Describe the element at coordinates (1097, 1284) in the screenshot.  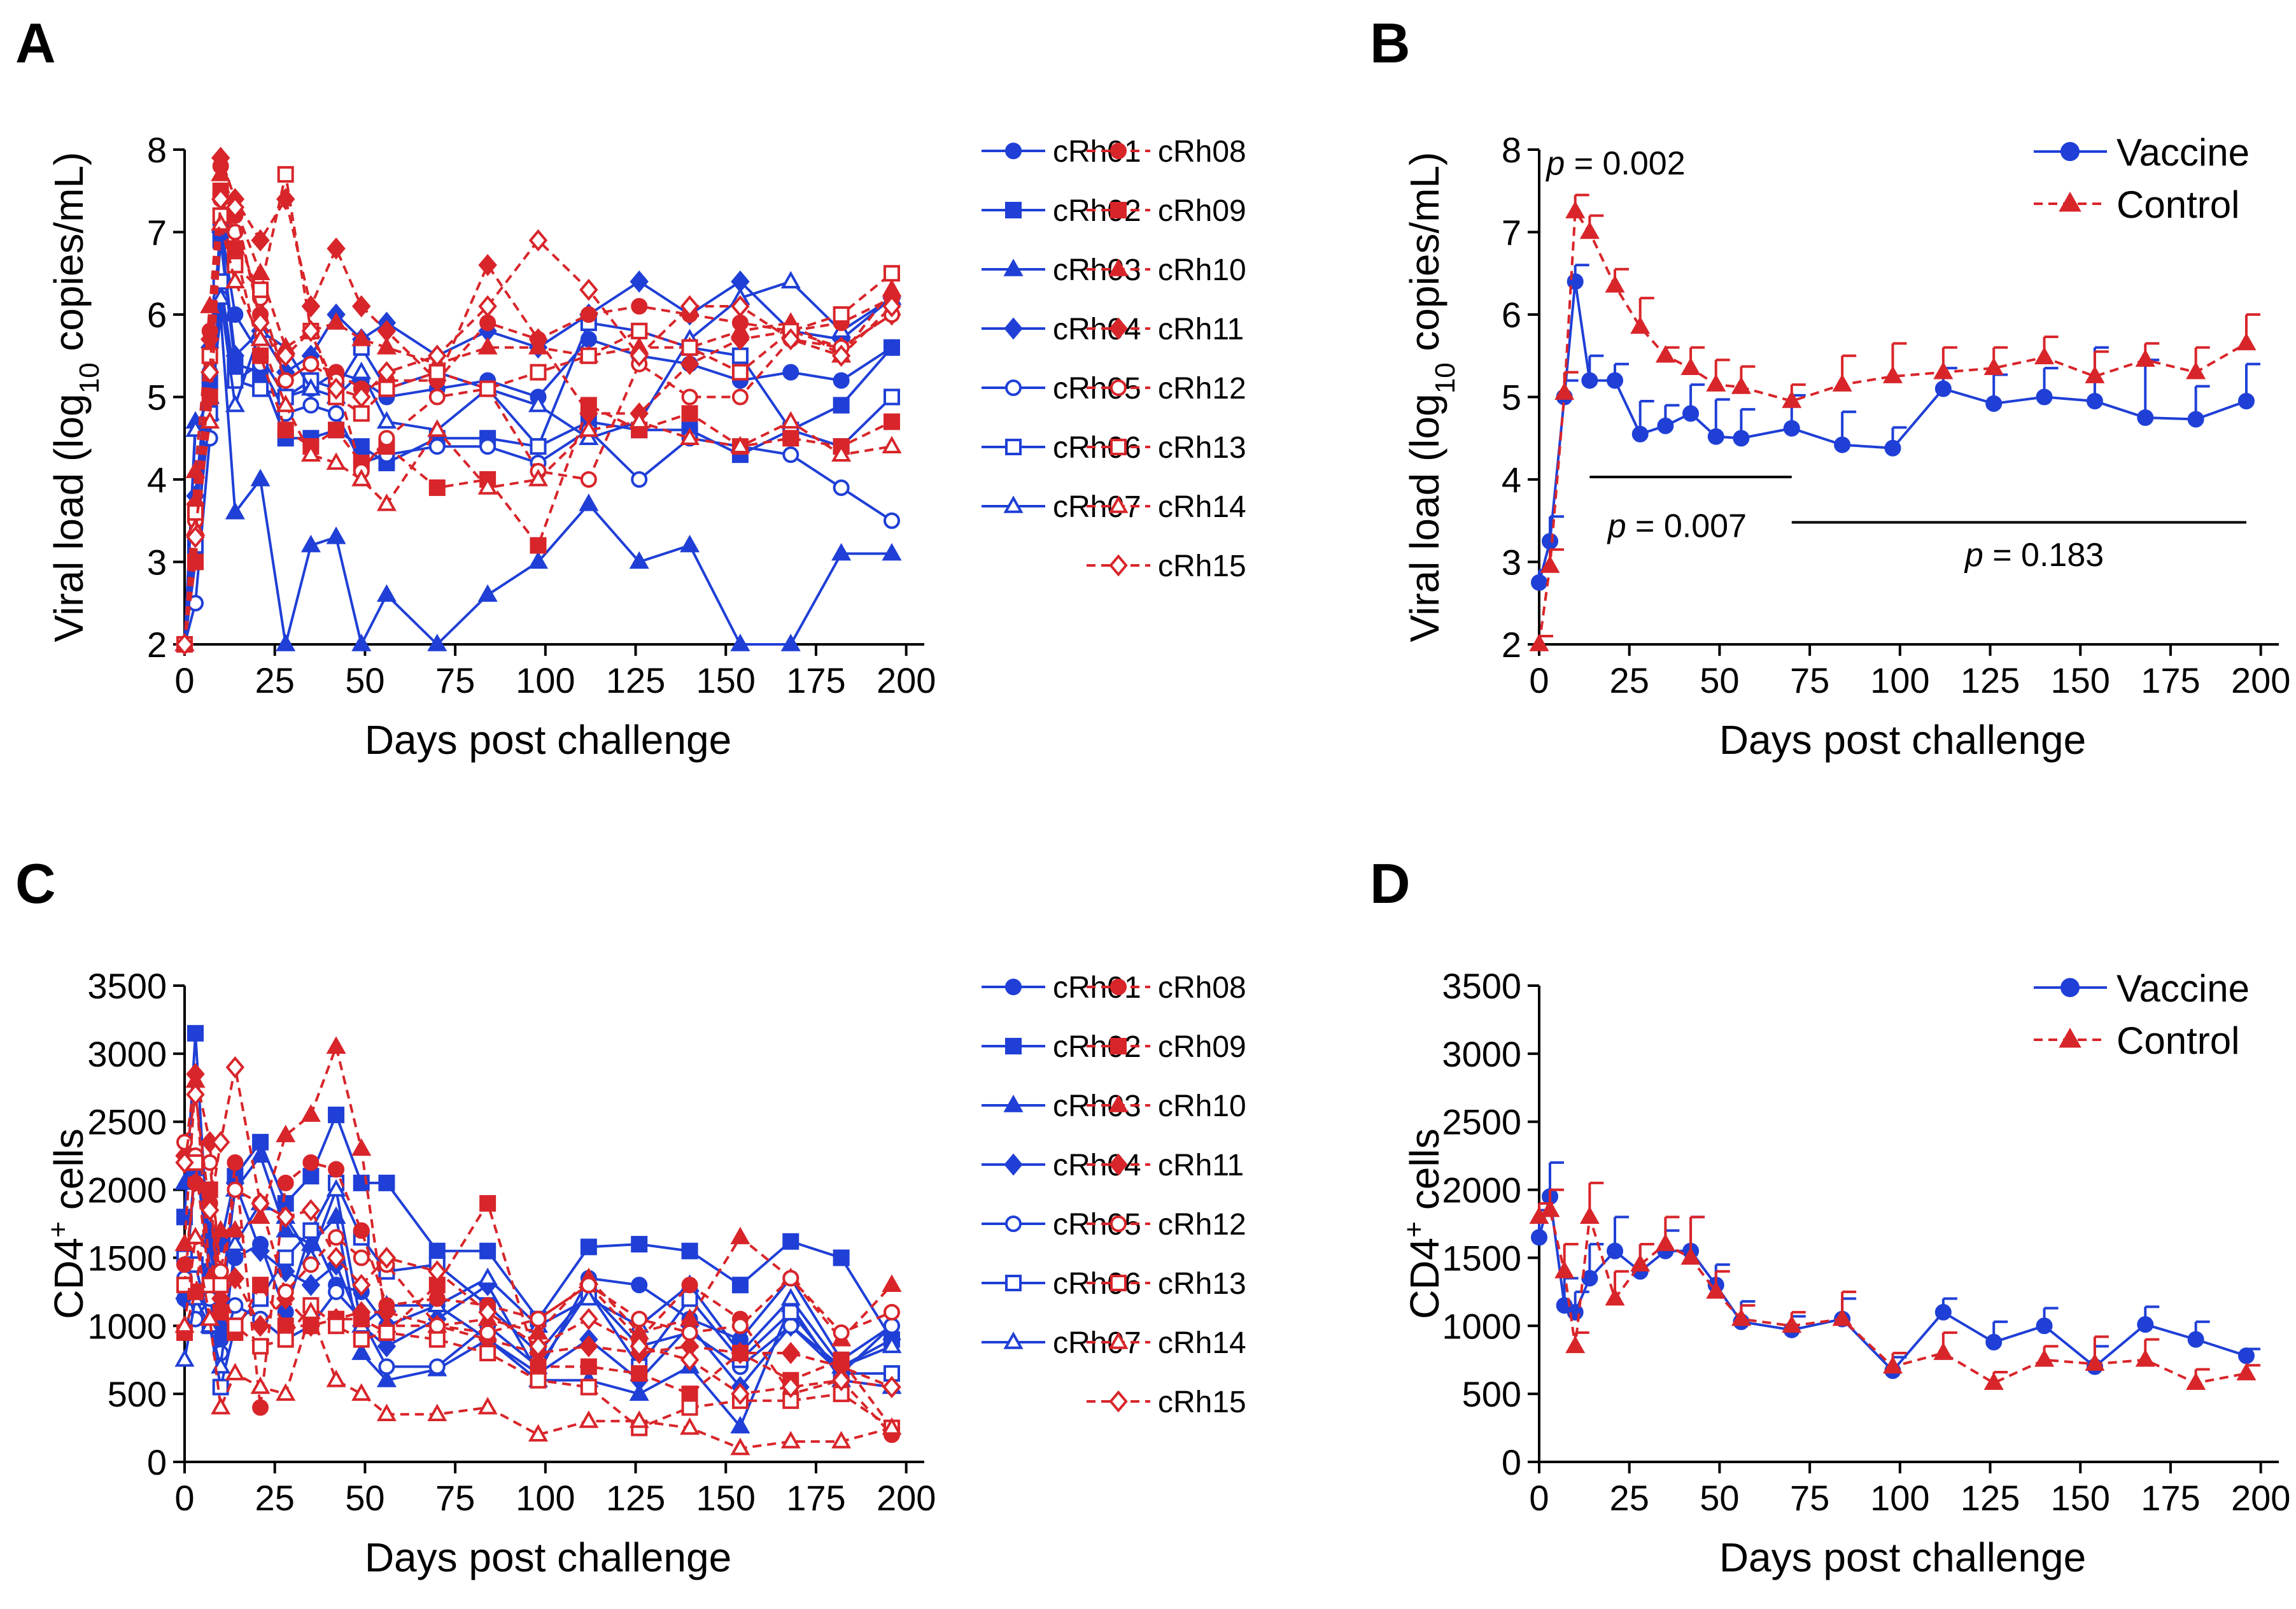
I see `legend-label: cRh06` at that location.